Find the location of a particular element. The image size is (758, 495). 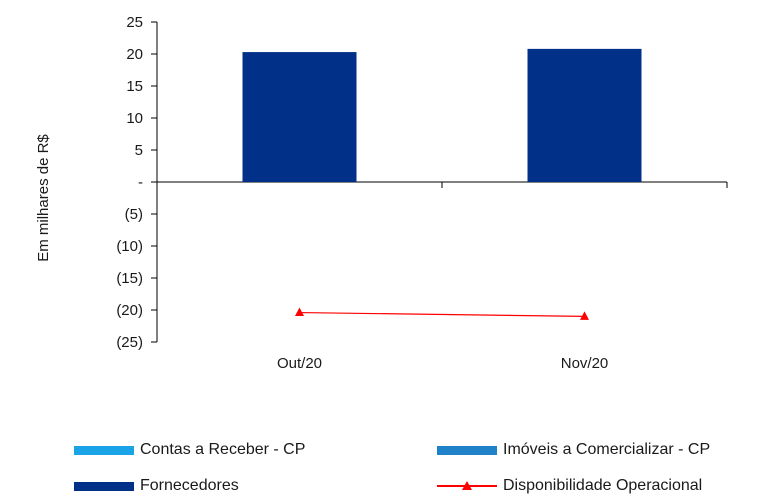

y-tick-label: - is located at coordinates (140, 182).